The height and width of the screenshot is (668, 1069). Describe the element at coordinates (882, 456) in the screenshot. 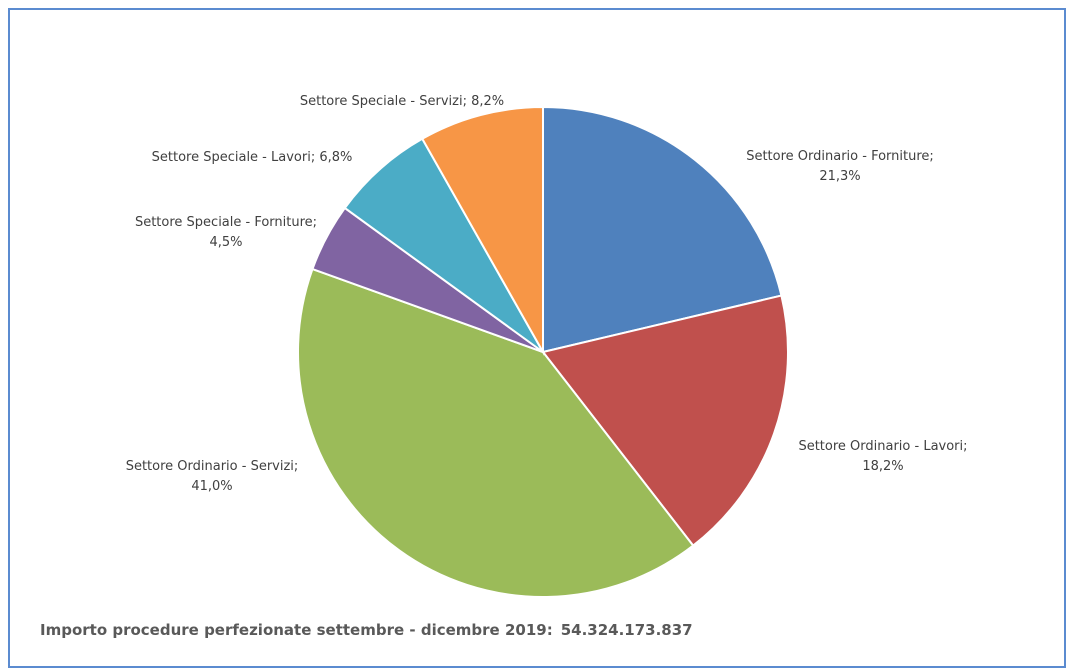

I see `slice-data-label: Settore Ordinario - Lavori; 18,2%` at that location.